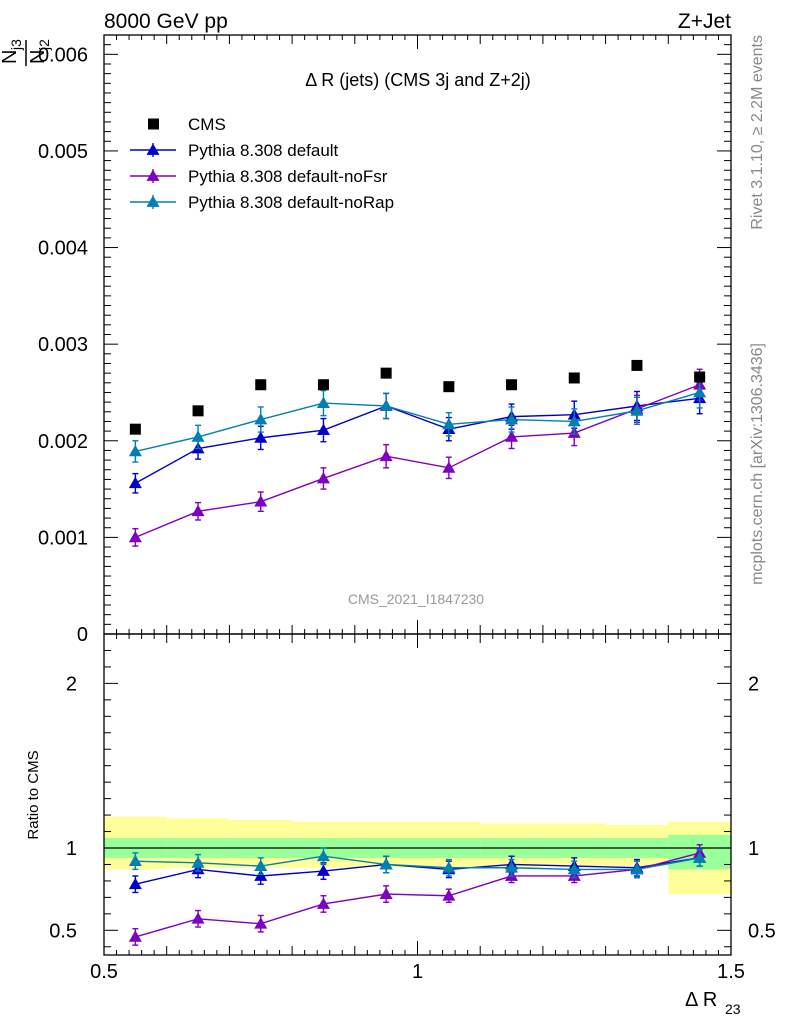  What do you see at coordinates (63, 249) in the screenshot?
I see `y-tick-label: 0.004` at bounding box center [63, 249].